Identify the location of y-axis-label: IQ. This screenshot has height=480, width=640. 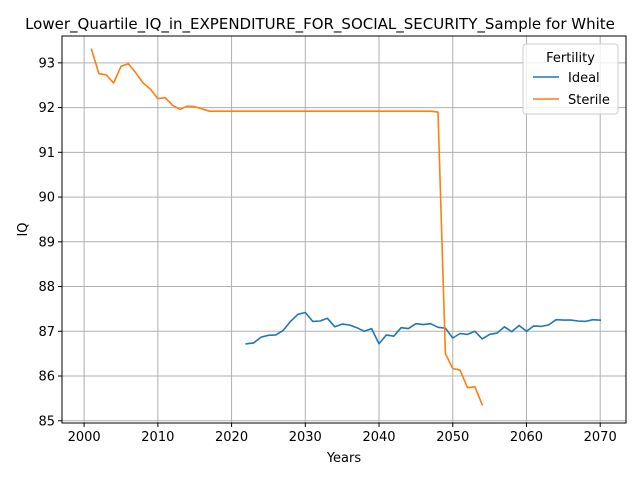
(23, 229).